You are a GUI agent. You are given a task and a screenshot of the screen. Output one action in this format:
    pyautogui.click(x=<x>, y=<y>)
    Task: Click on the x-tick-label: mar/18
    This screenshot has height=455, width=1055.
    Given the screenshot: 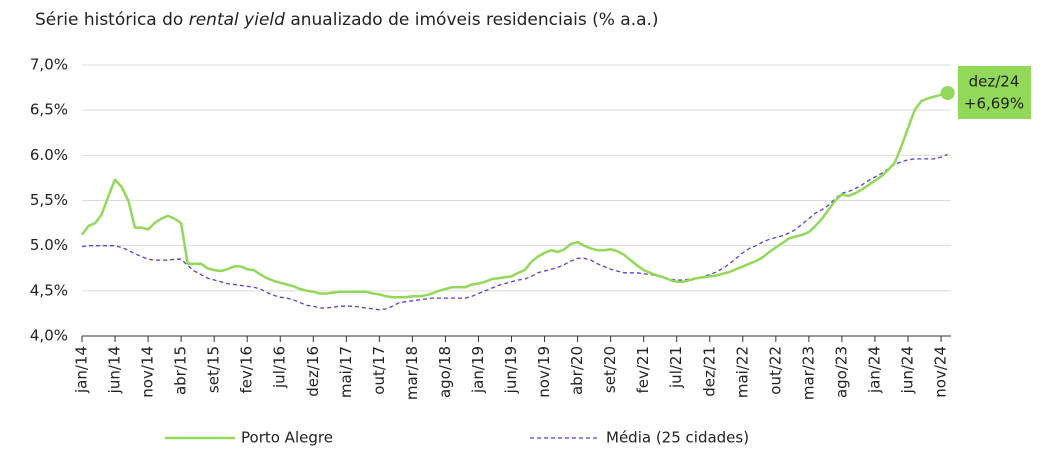 What is the action you would take?
    pyautogui.click(x=412, y=373)
    